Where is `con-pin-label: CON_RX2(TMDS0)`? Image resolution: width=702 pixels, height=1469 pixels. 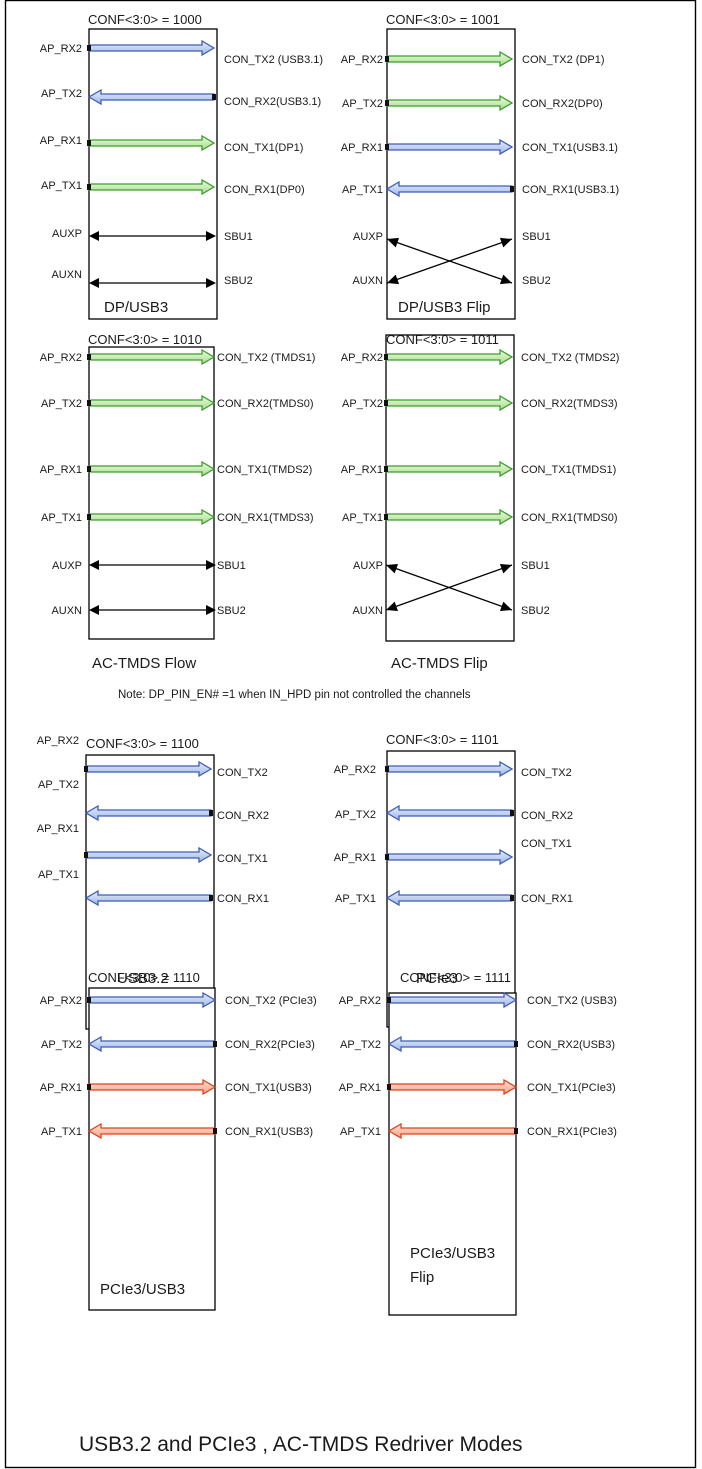
con-pin-label: CON_RX2(TMDS0) is located at coordinates (265, 404).